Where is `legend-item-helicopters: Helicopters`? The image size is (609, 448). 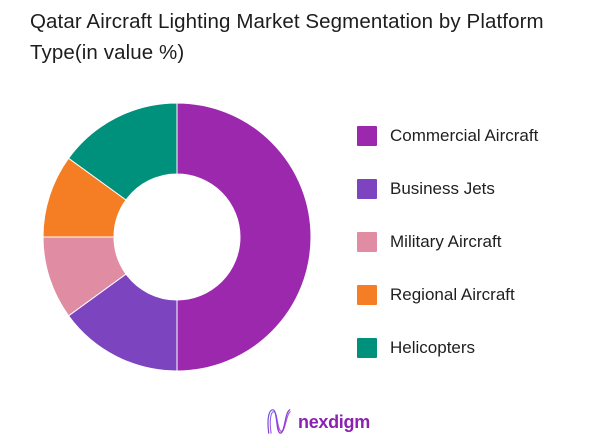
legend-item-helicopters: Helicopters is located at coordinates (447, 348).